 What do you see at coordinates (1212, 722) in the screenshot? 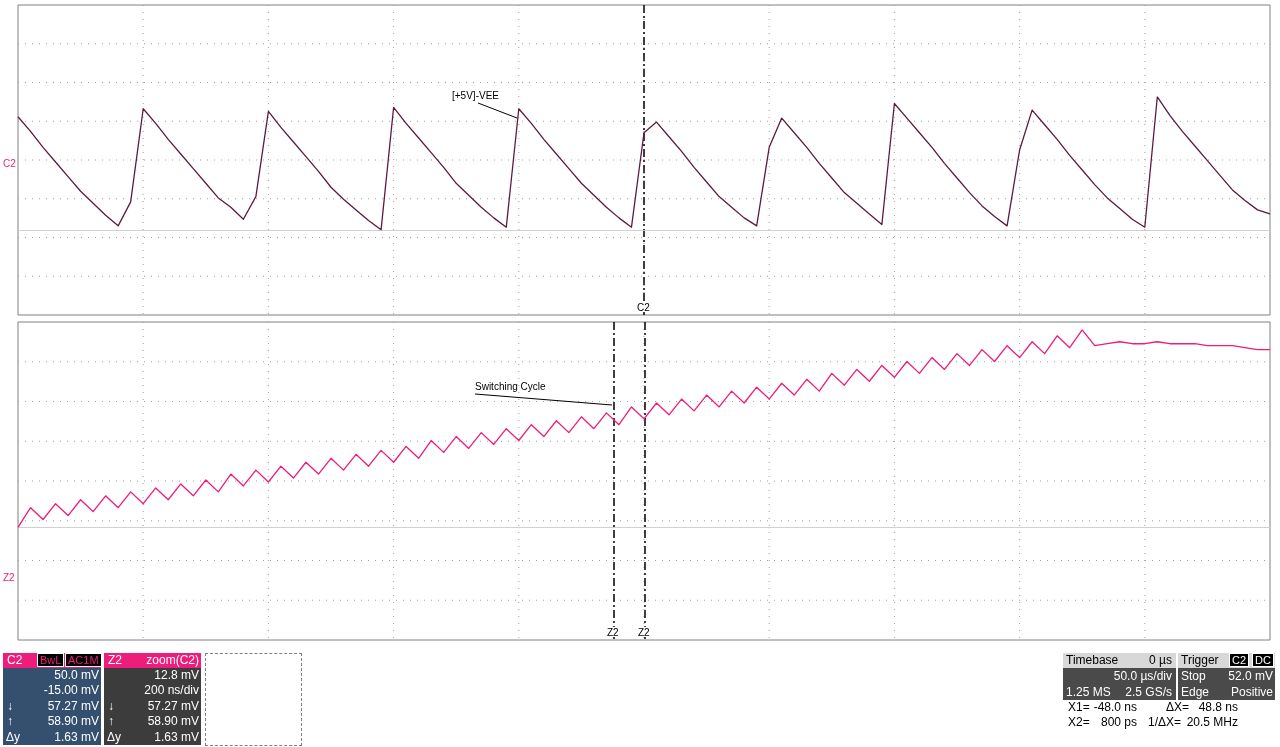
I see `text: 20.5 MHz` at bounding box center [1212, 722].